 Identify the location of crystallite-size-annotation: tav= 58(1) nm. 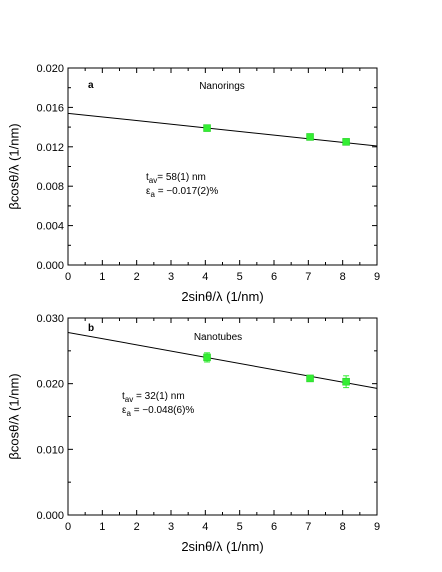
(176, 178).